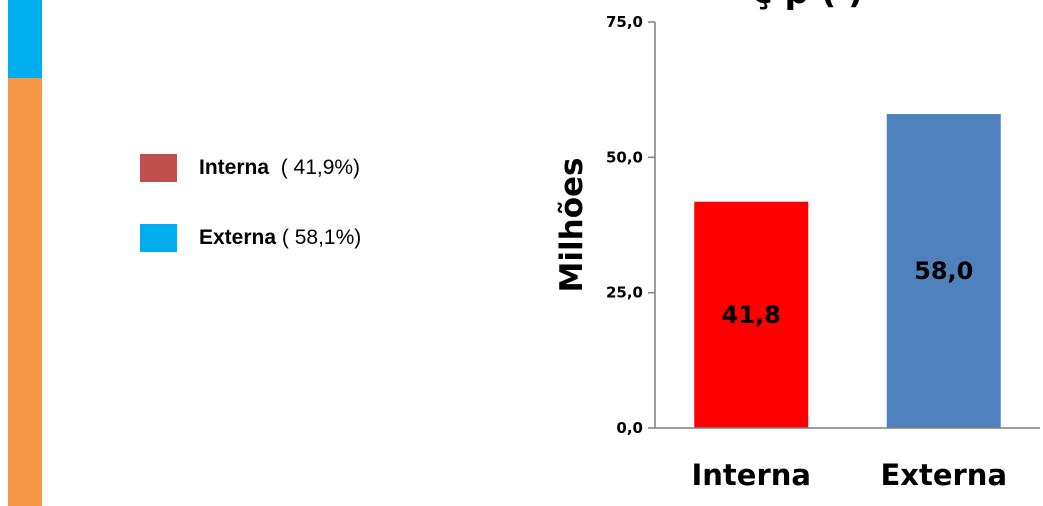 The width and height of the screenshot is (1043, 506). What do you see at coordinates (25, 39) in the screenshot?
I see `accent-stripe-top` at bounding box center [25, 39].